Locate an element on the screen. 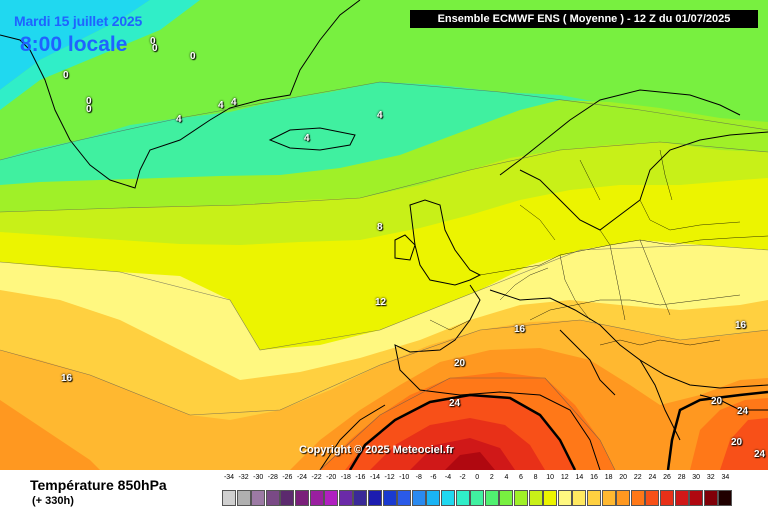 This screenshot has height=512, width=768. isotherm-label: 24 is located at coordinates (760, 454).